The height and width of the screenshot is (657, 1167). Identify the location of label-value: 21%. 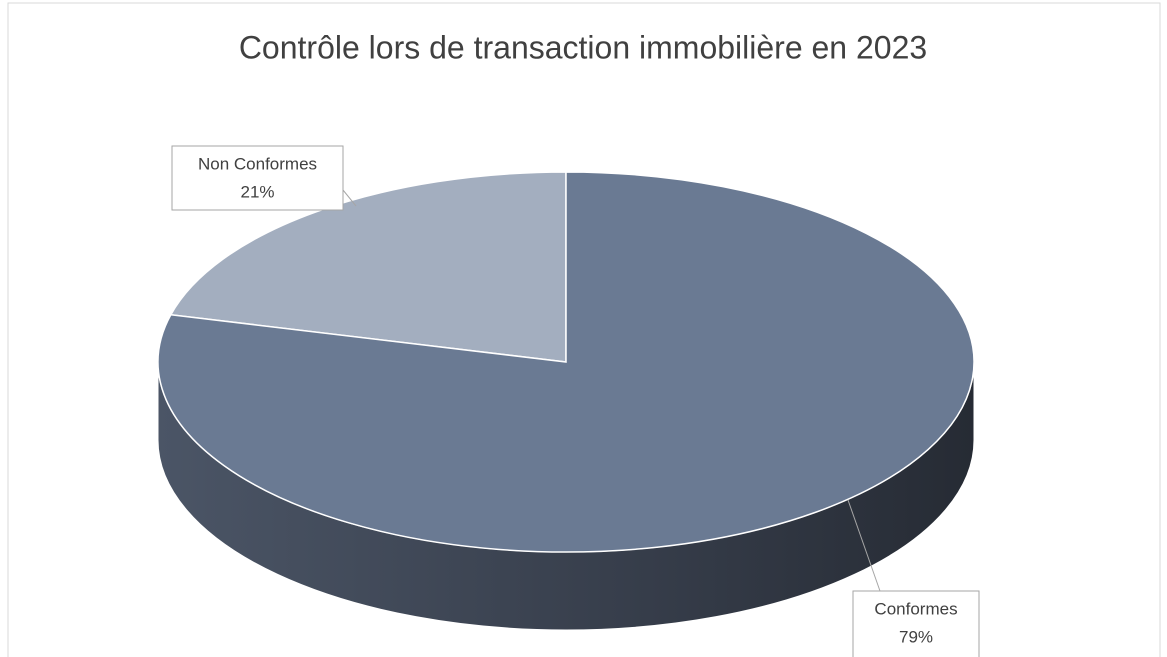
(257, 191).